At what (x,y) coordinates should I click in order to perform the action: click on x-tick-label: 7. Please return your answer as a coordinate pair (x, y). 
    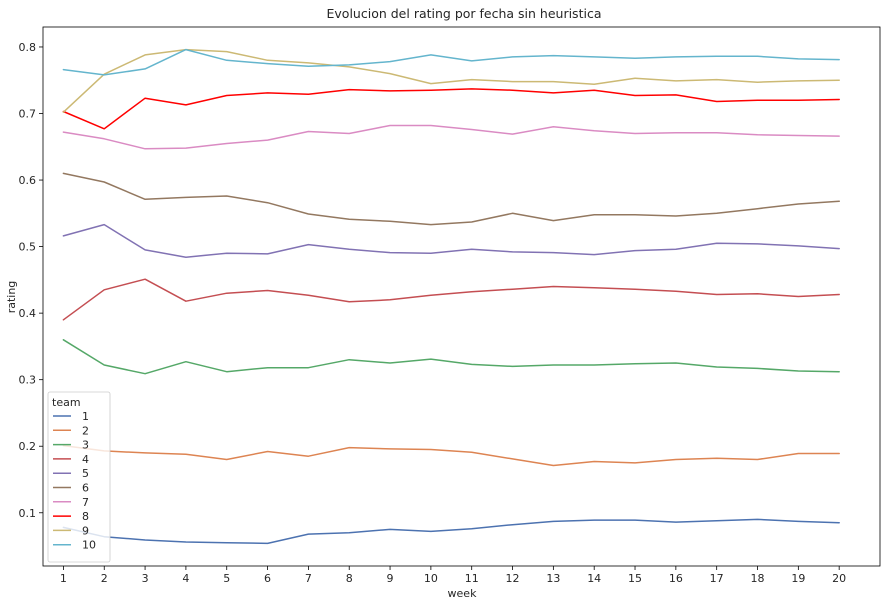
    Looking at the image, I should click on (308, 578).